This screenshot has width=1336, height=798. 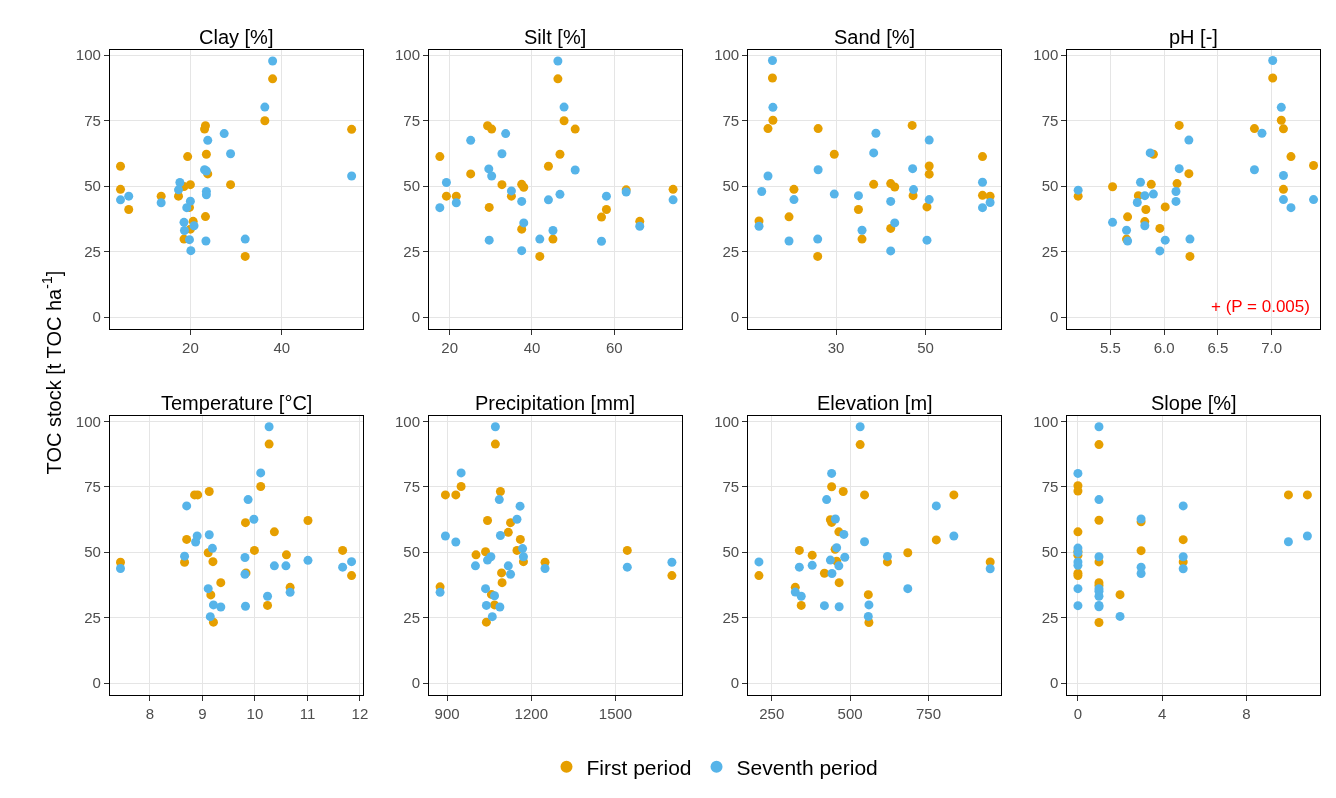 I want to click on legend-label: First period, so click(x=639, y=767).